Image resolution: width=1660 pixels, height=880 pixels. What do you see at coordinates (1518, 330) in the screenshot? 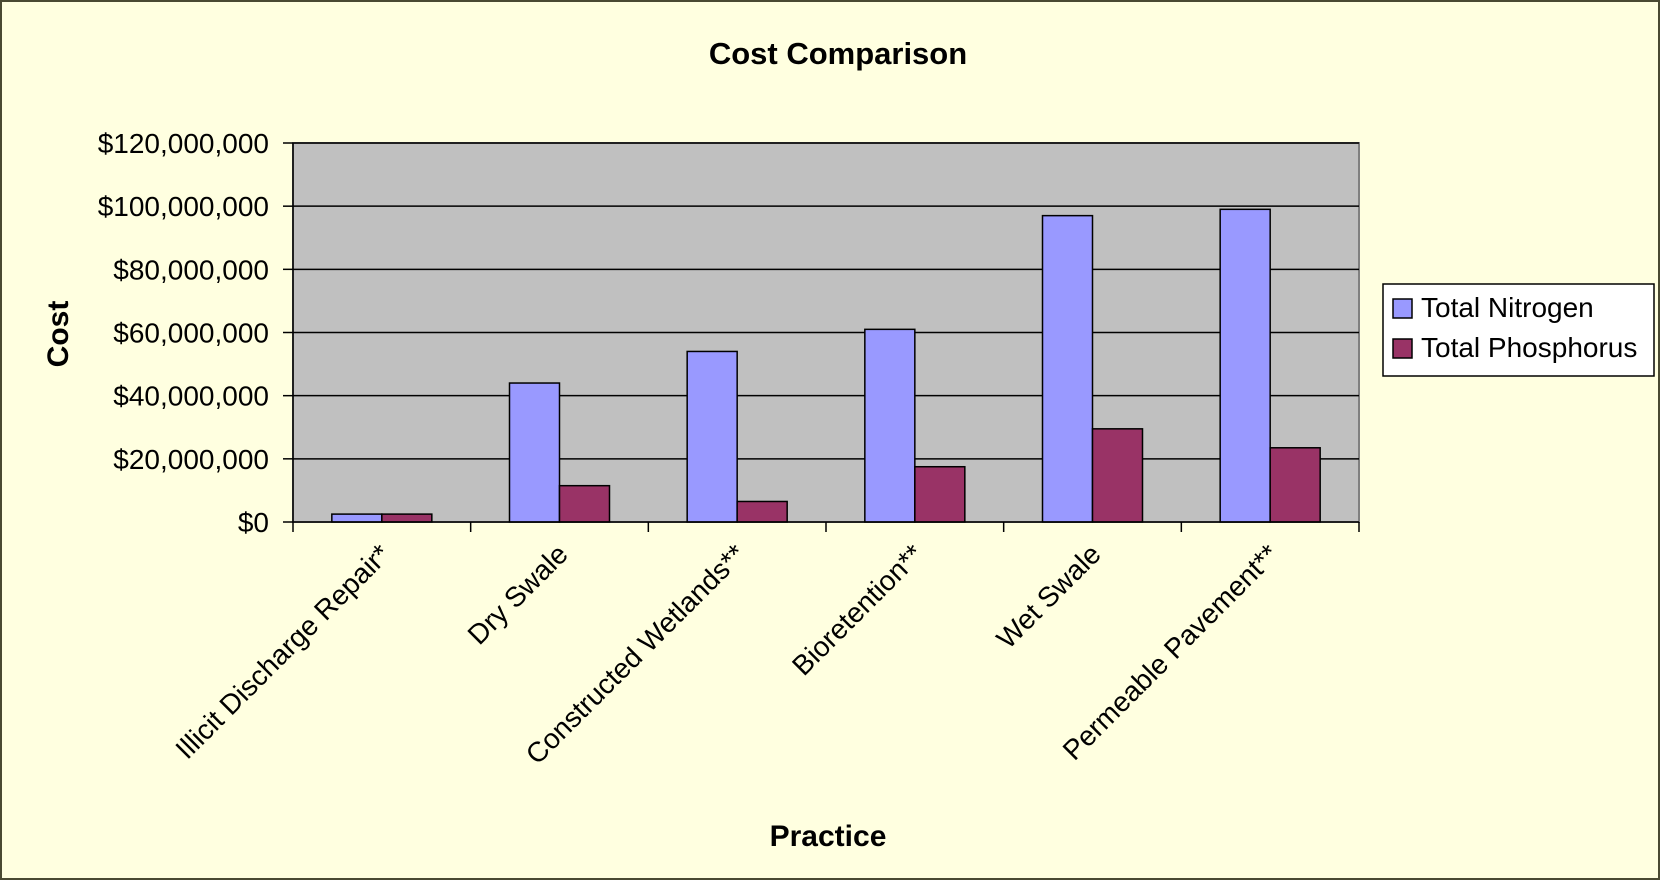
I see `legend: Total Nitrogen Total Phosphorus` at bounding box center [1518, 330].